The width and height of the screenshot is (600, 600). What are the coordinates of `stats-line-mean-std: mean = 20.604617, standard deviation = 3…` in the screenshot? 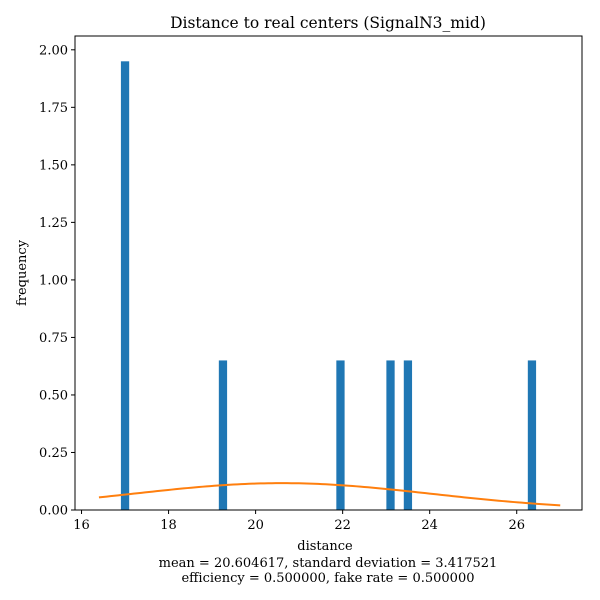 It's located at (328, 563).